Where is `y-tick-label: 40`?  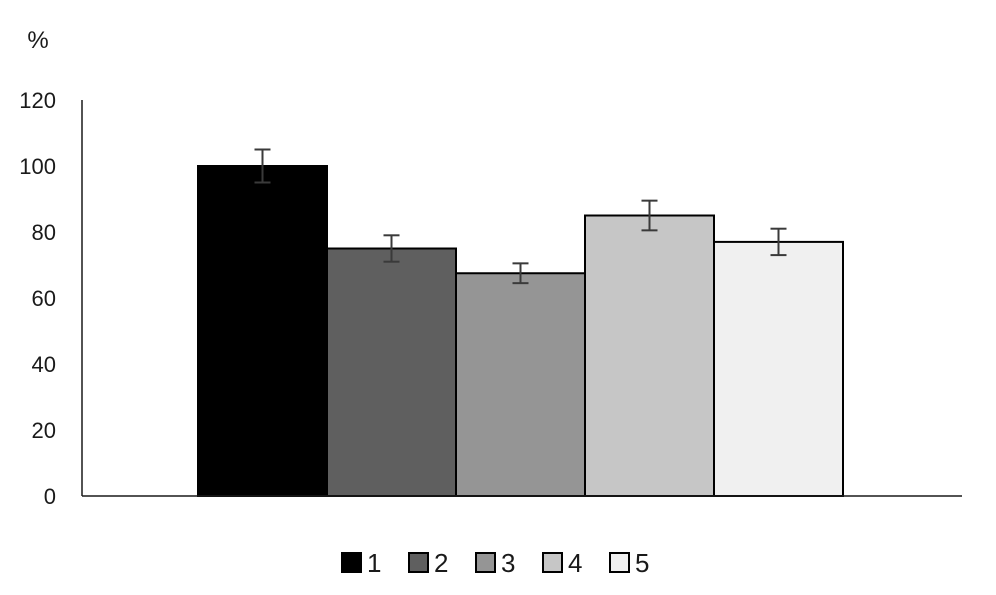 y-tick-label: 40 is located at coordinates (44, 364).